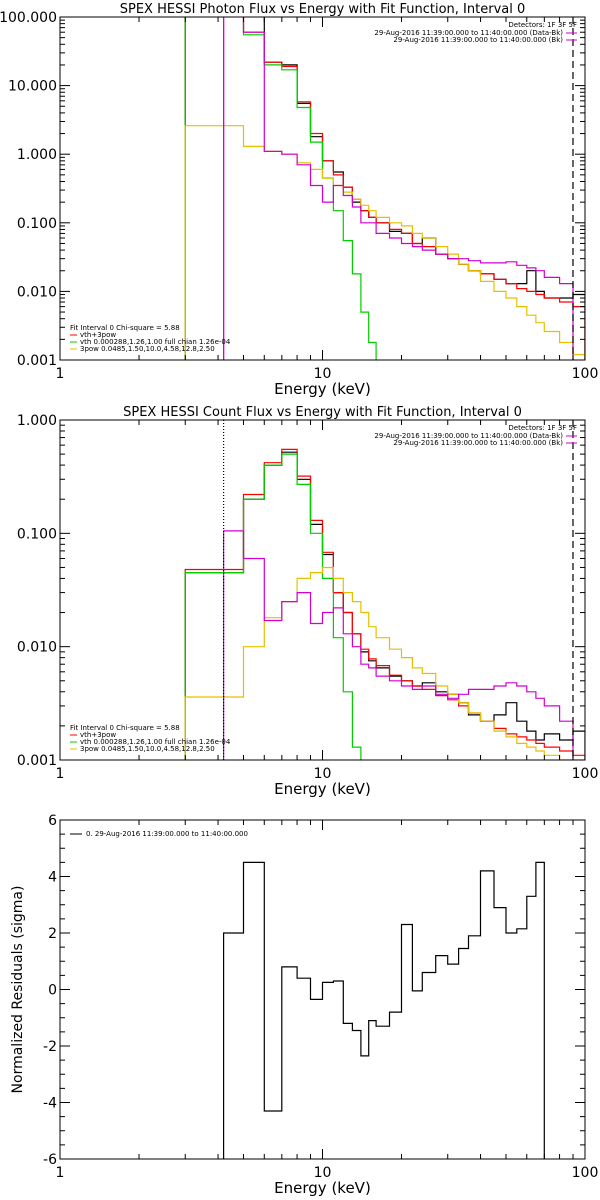  Describe the element at coordinates (52, 821) in the screenshot. I see `y-tick-label: 6` at that location.